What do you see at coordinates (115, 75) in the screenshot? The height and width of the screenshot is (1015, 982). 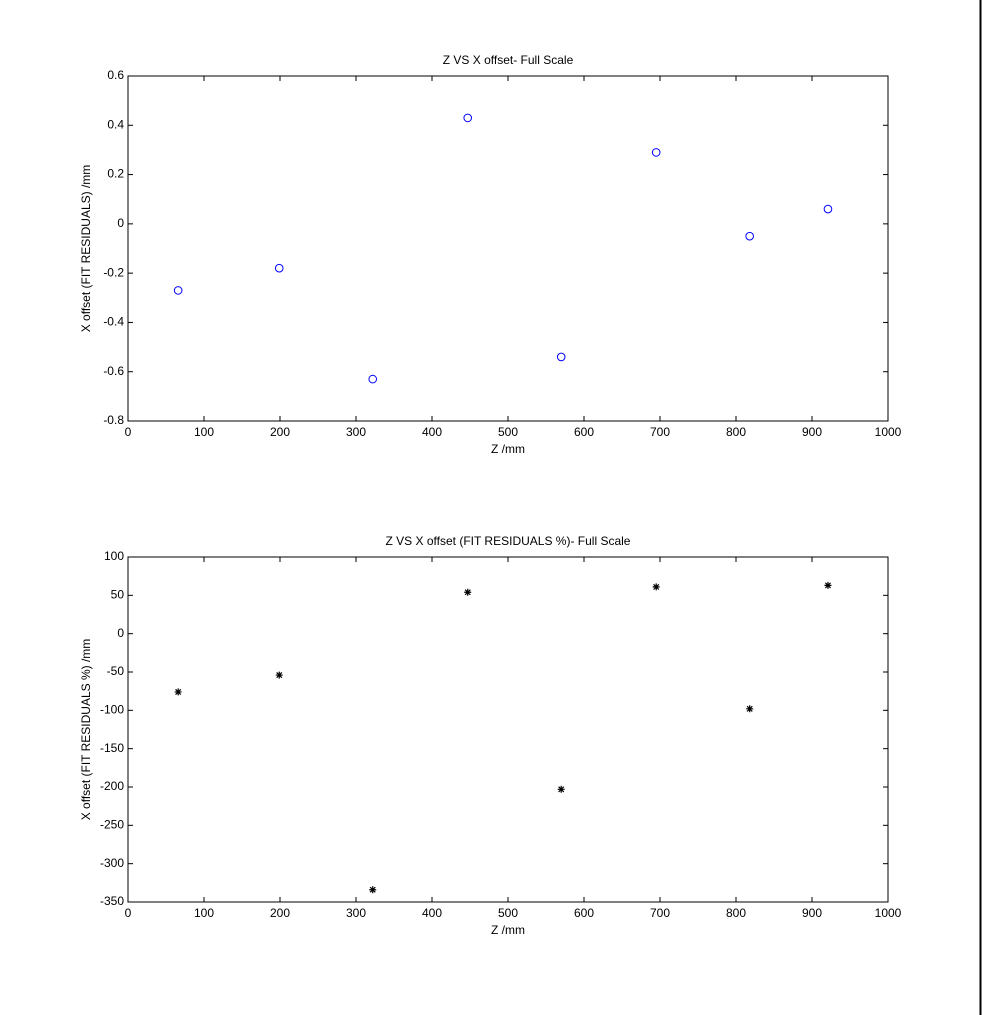 I see `y-tick-label: 0.6` at bounding box center [115, 75].